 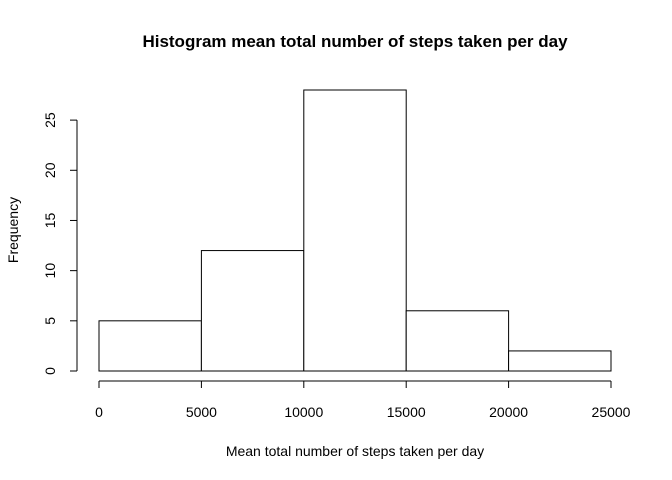 What do you see at coordinates (50, 170) in the screenshot?
I see `y-tick-label-4: 20` at bounding box center [50, 170].